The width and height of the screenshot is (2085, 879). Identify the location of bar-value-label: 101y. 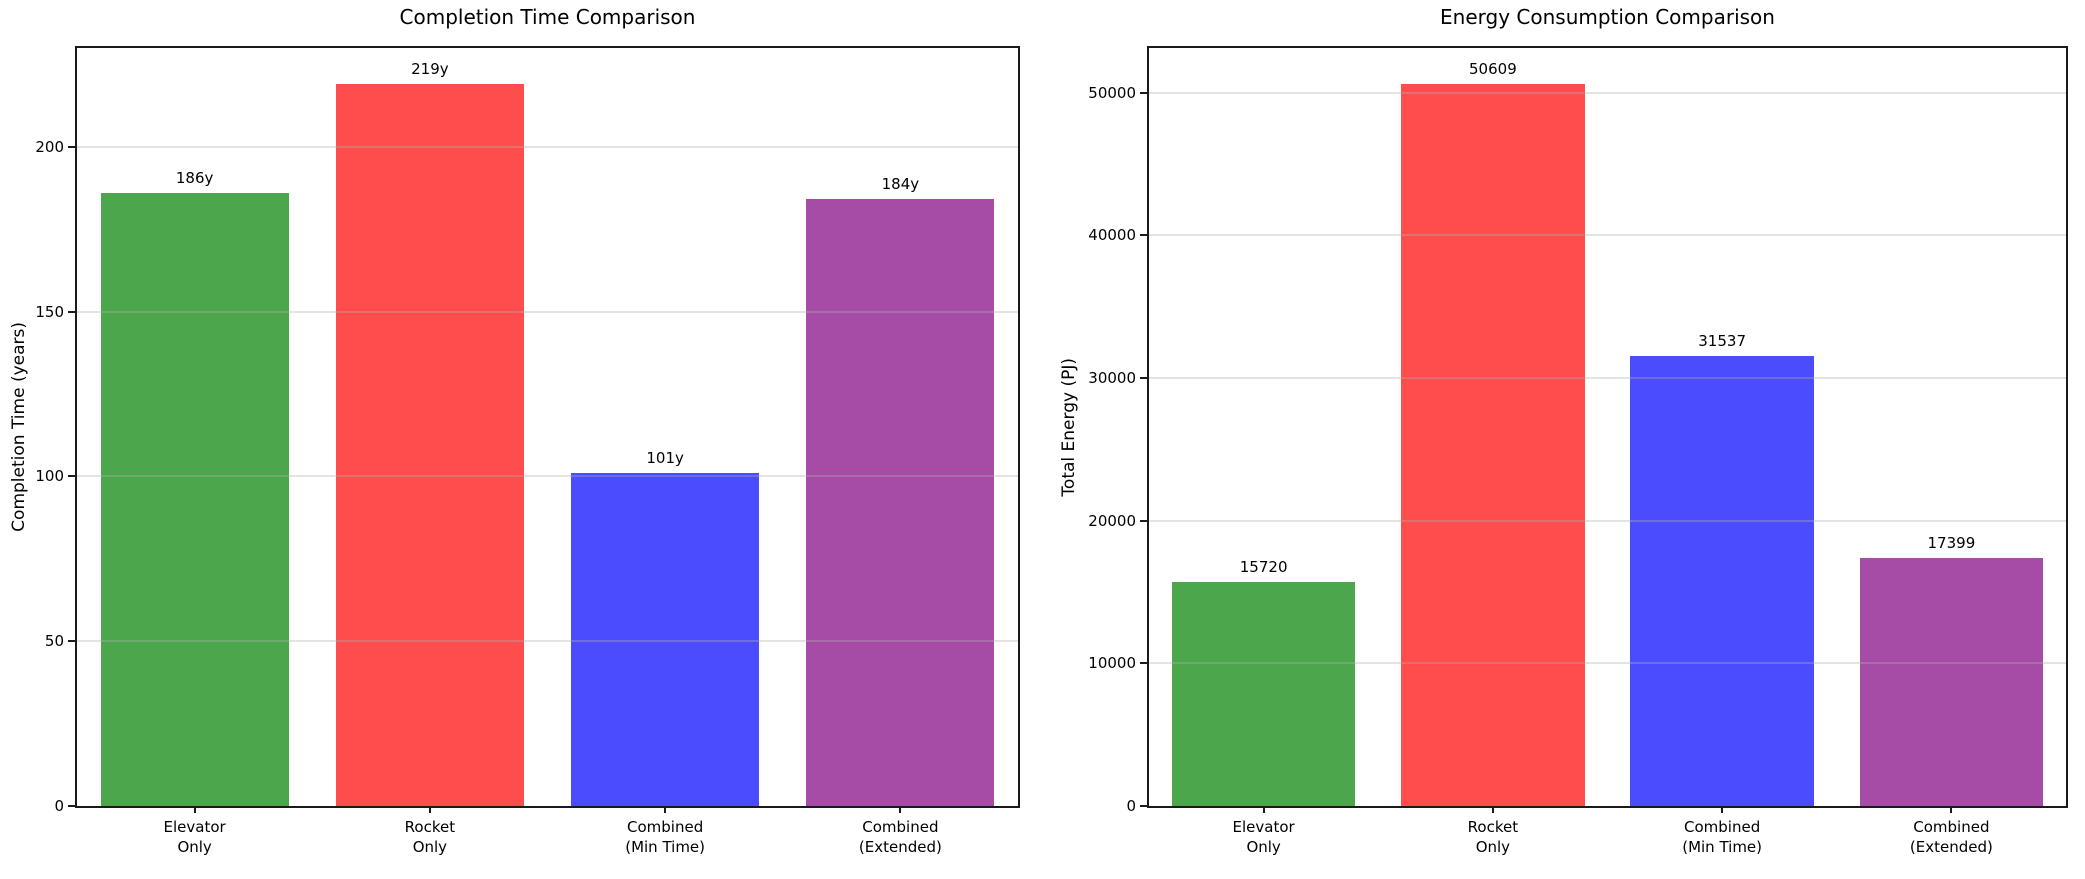
(665, 458).